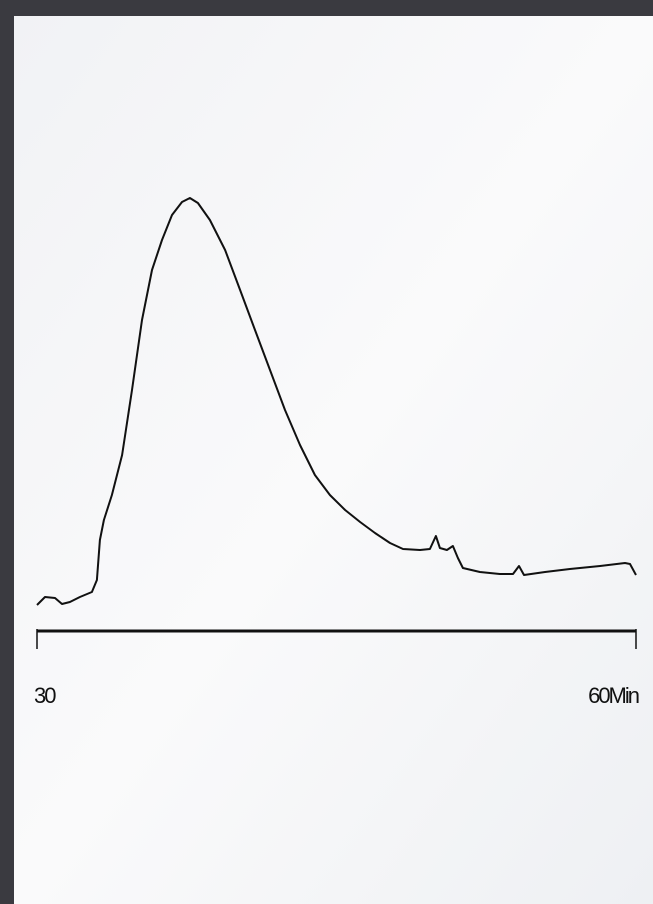 This screenshot has width=653, height=904. What do you see at coordinates (45, 695) in the screenshot?
I see `x-tick-label: 30` at bounding box center [45, 695].